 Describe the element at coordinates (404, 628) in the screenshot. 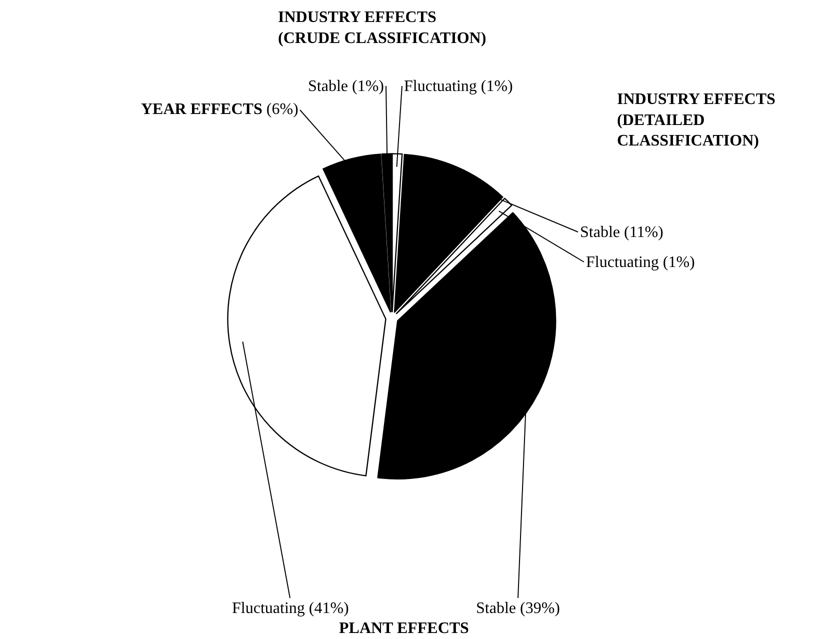

I see `text: PLANT EFFECTS` at that location.